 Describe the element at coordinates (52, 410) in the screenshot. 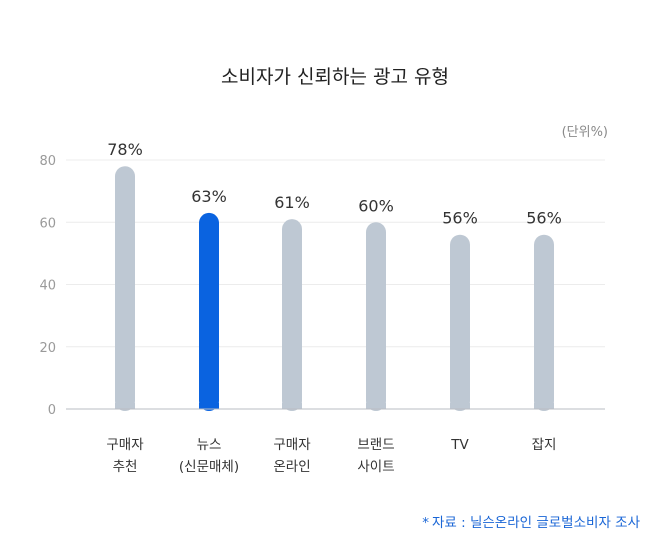

I see `y-tick-label-0: 0` at that location.